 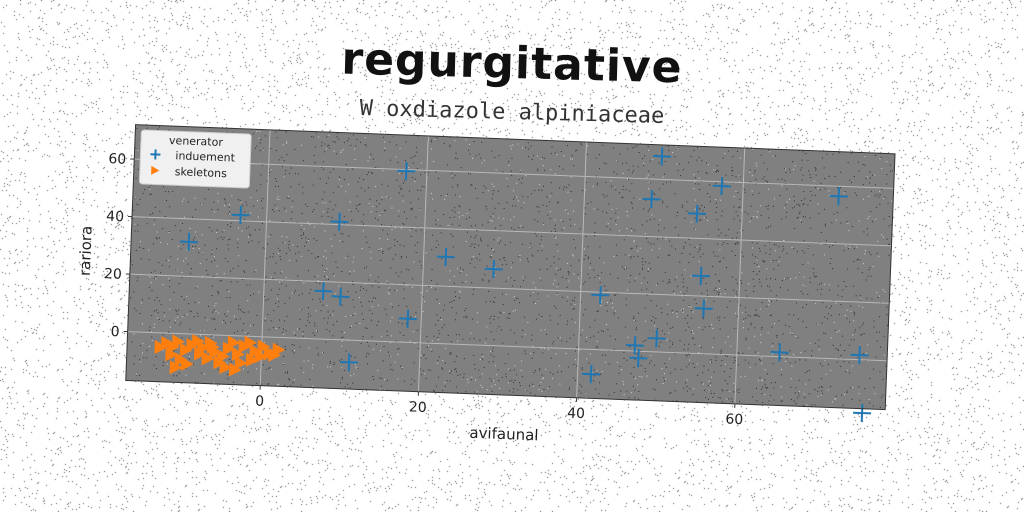 I want to click on x-tick-label: 20, so click(x=418, y=407).